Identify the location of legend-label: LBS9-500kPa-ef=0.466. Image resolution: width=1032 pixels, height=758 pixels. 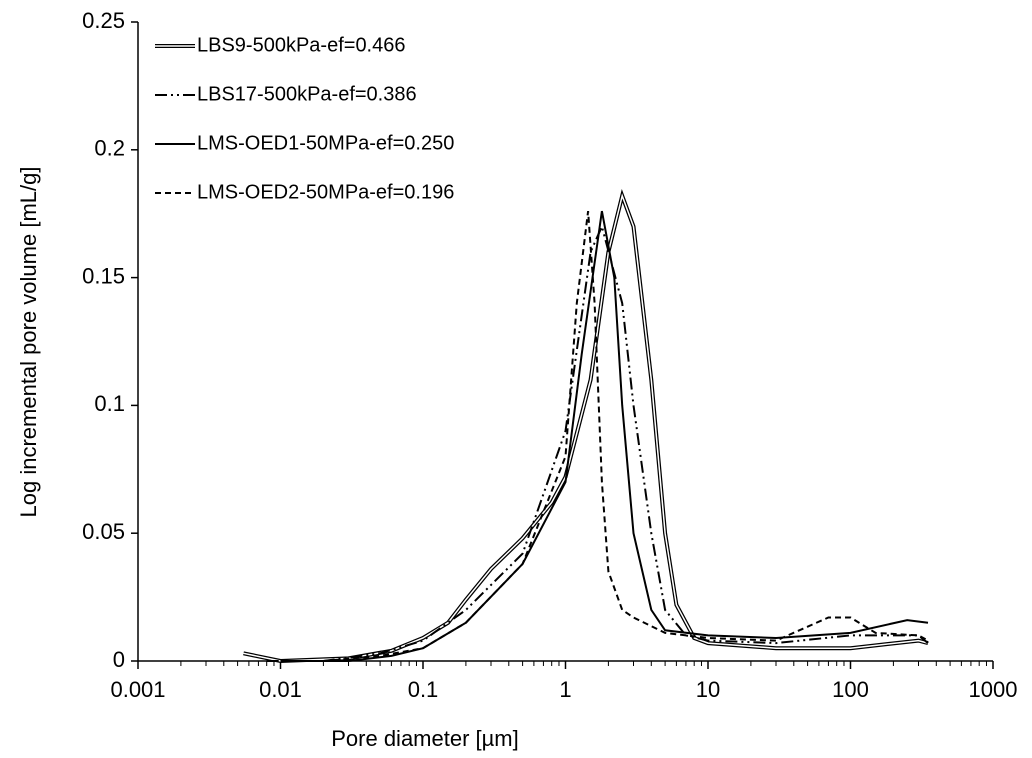
(301, 45).